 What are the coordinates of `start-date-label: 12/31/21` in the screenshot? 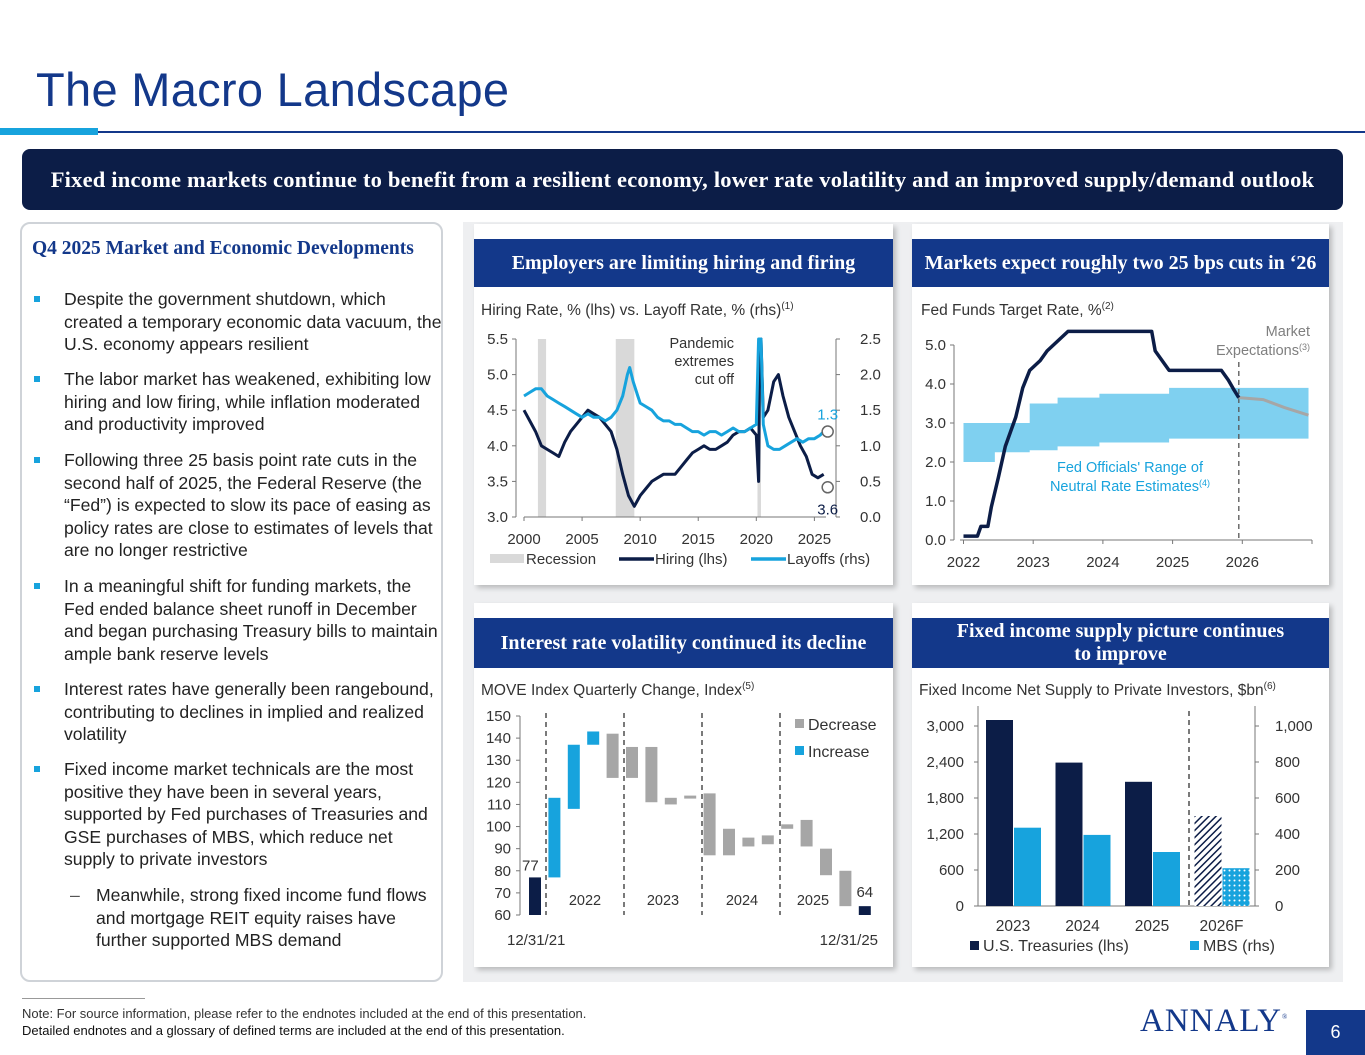 It's located at (536, 940).